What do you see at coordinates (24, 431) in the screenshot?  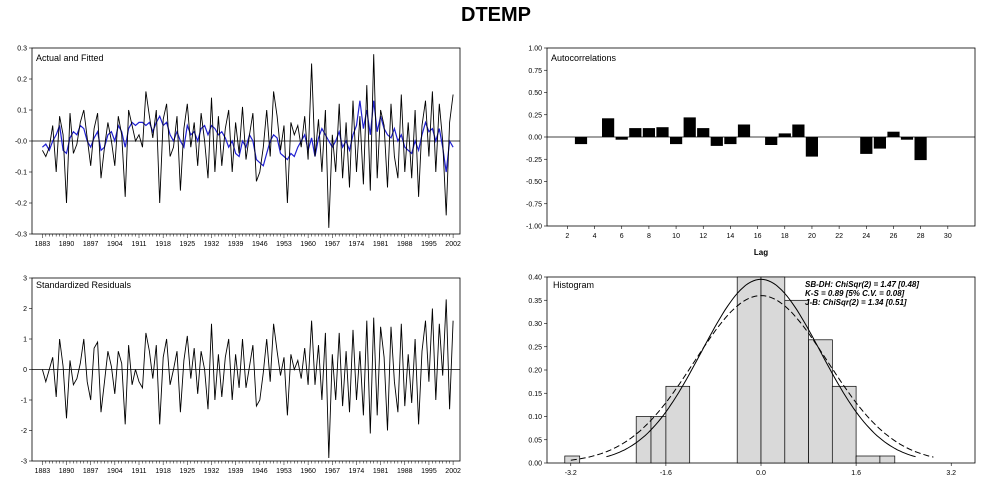 I see `y-tick-label: -2` at bounding box center [24, 431].